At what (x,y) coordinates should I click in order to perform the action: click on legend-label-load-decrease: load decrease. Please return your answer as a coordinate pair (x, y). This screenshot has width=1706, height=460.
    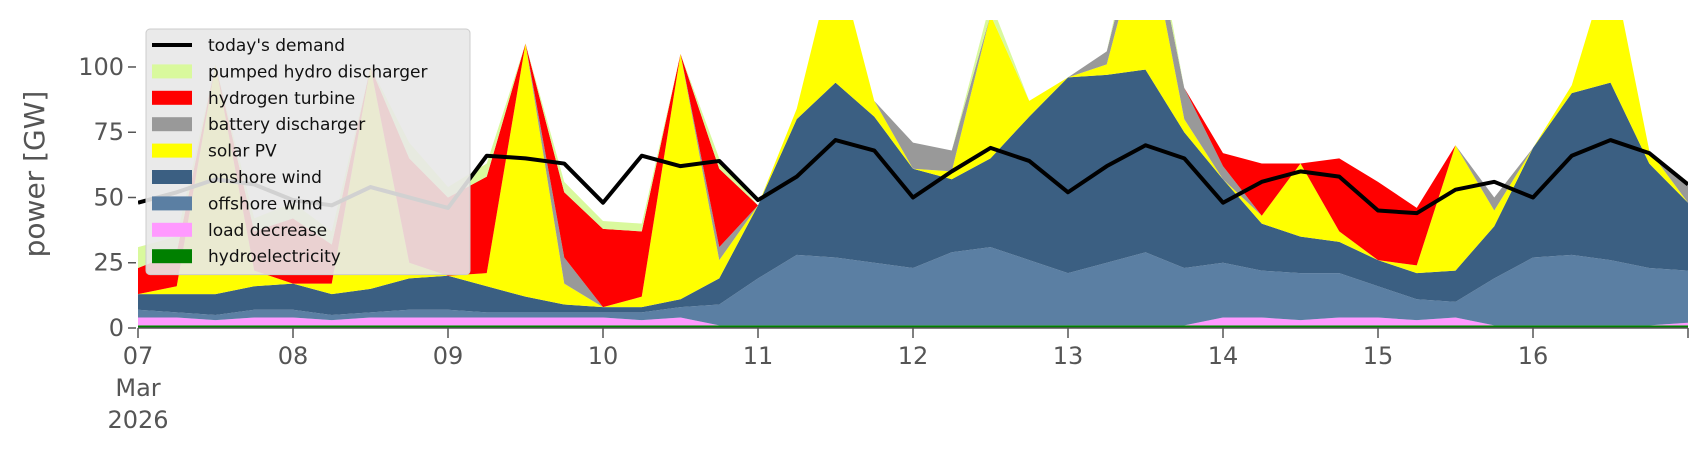
    Looking at the image, I should click on (267, 231).